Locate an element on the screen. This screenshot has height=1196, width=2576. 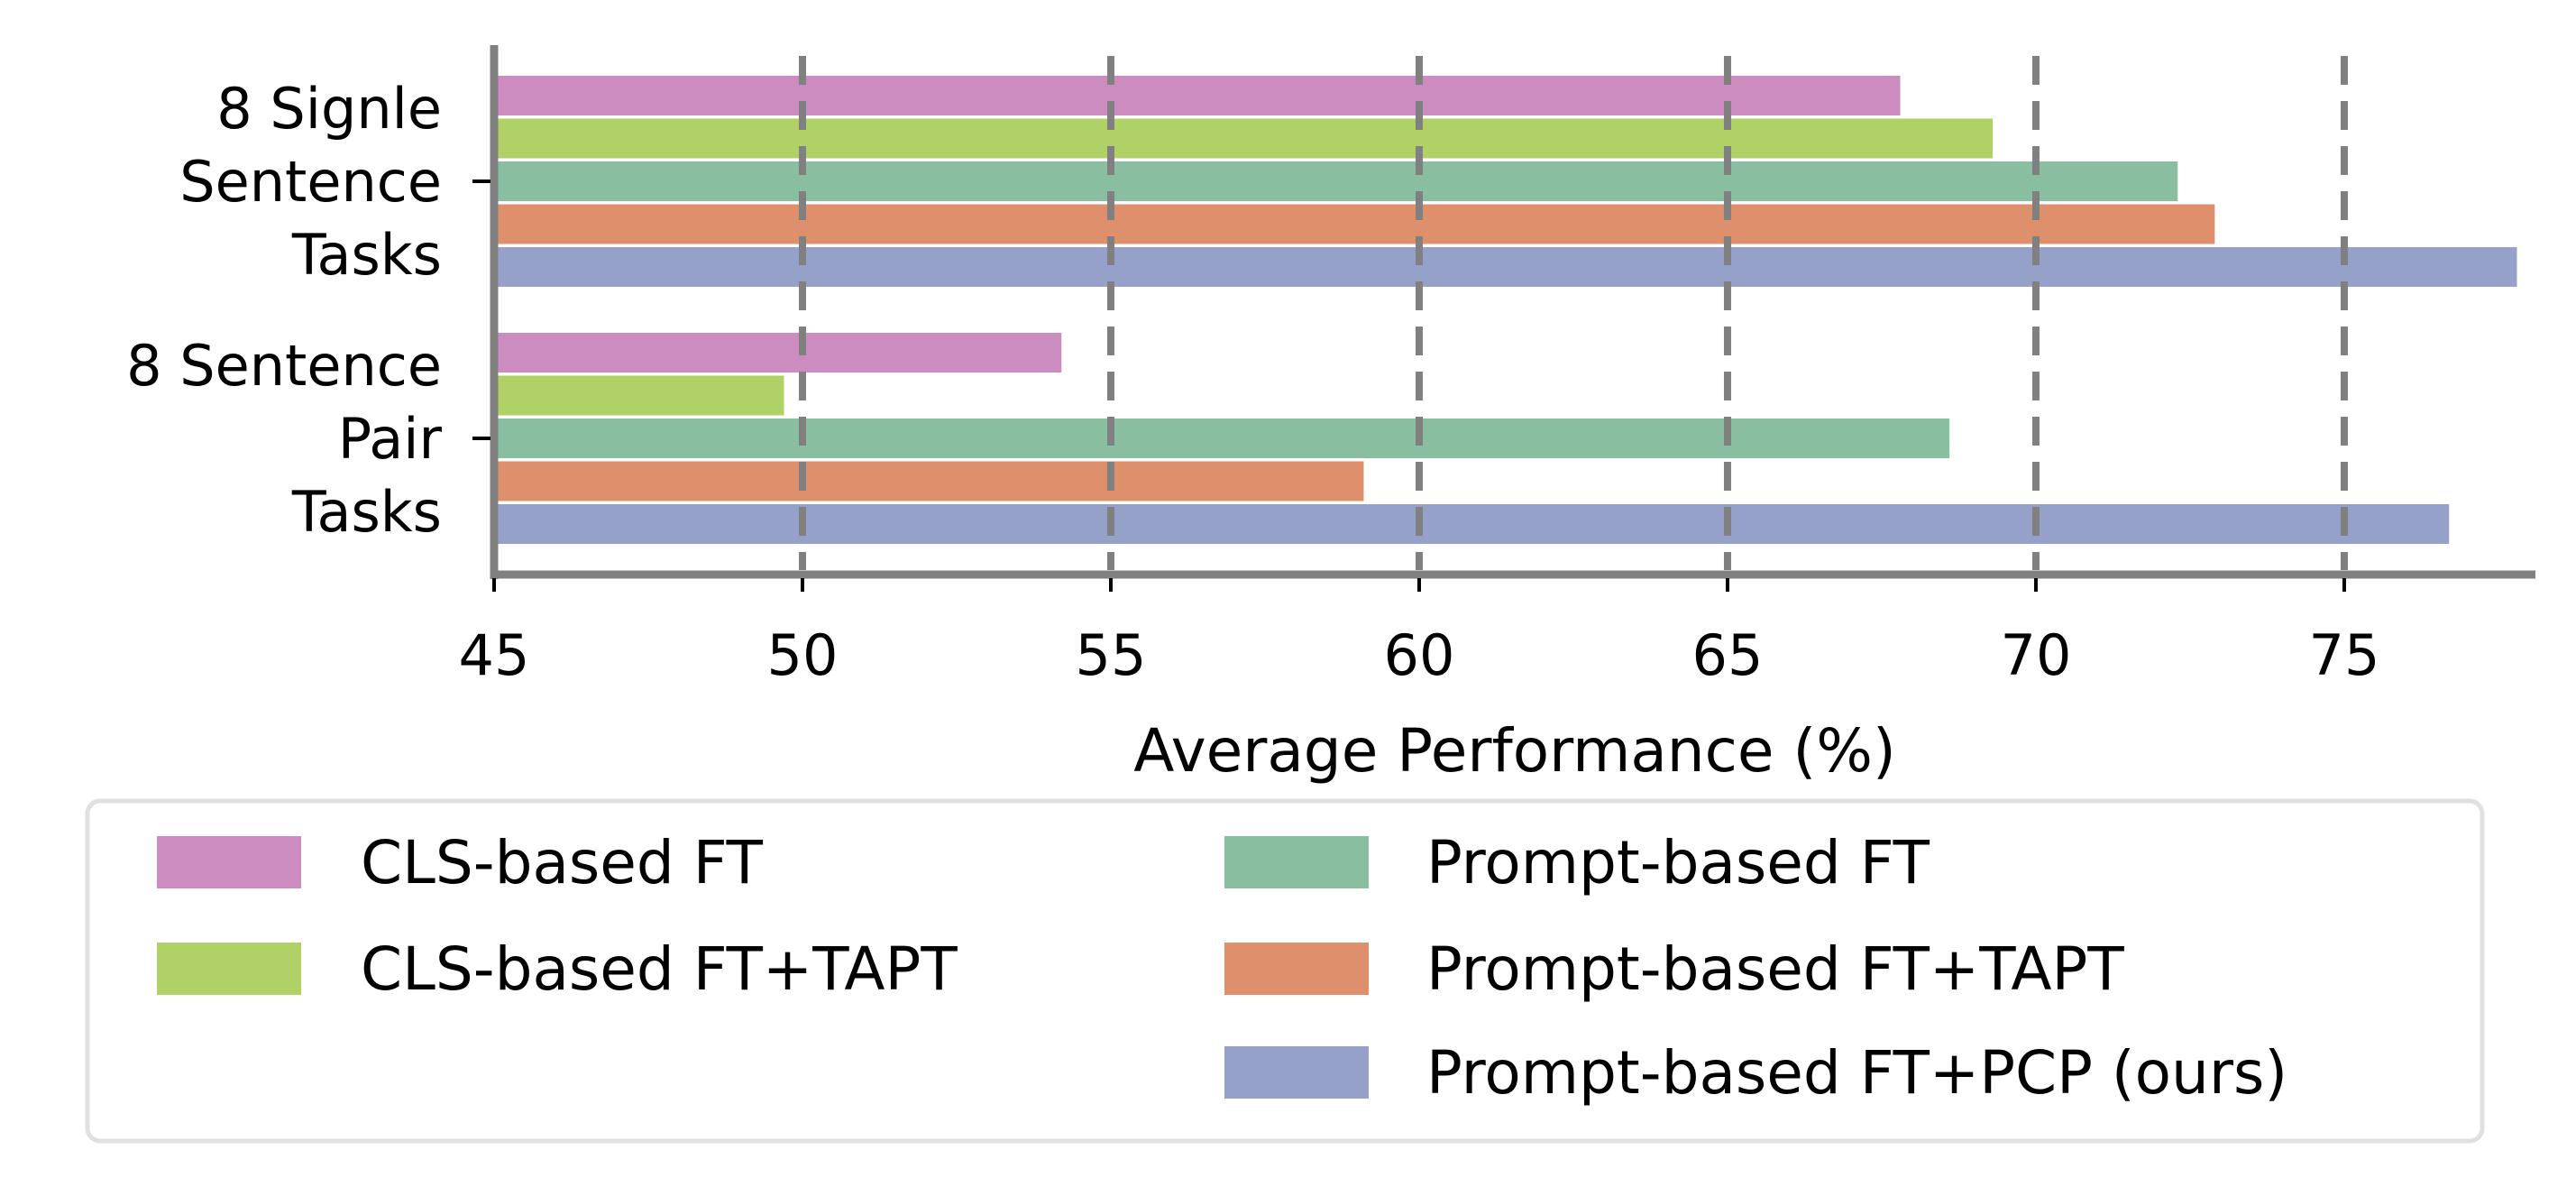
x-tick-label: 55 is located at coordinates (1111, 655).